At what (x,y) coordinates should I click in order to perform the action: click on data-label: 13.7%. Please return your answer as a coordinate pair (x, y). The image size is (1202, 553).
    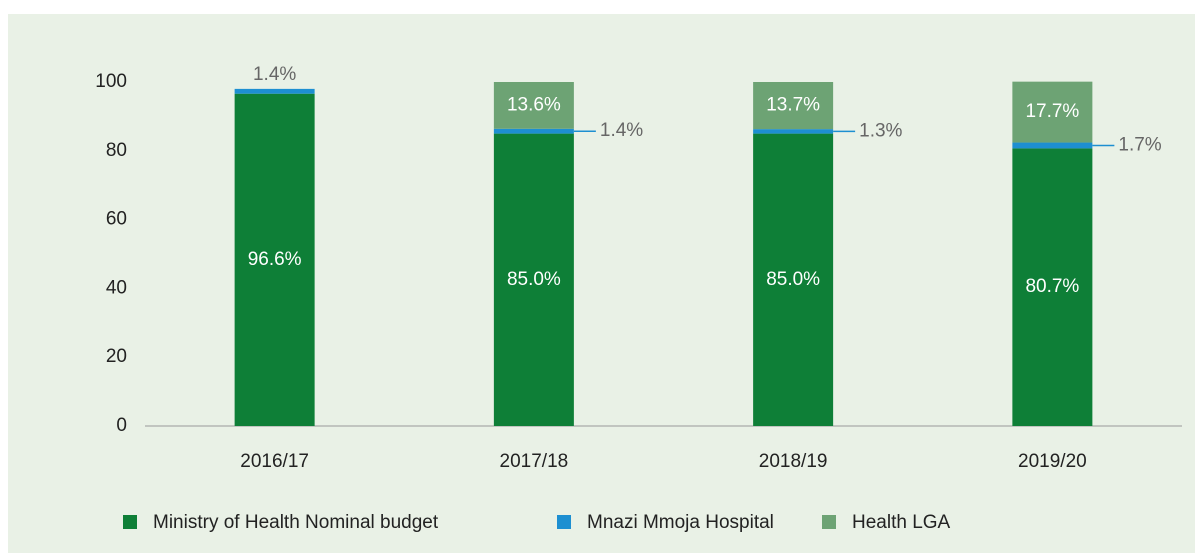
    Looking at the image, I should click on (793, 105).